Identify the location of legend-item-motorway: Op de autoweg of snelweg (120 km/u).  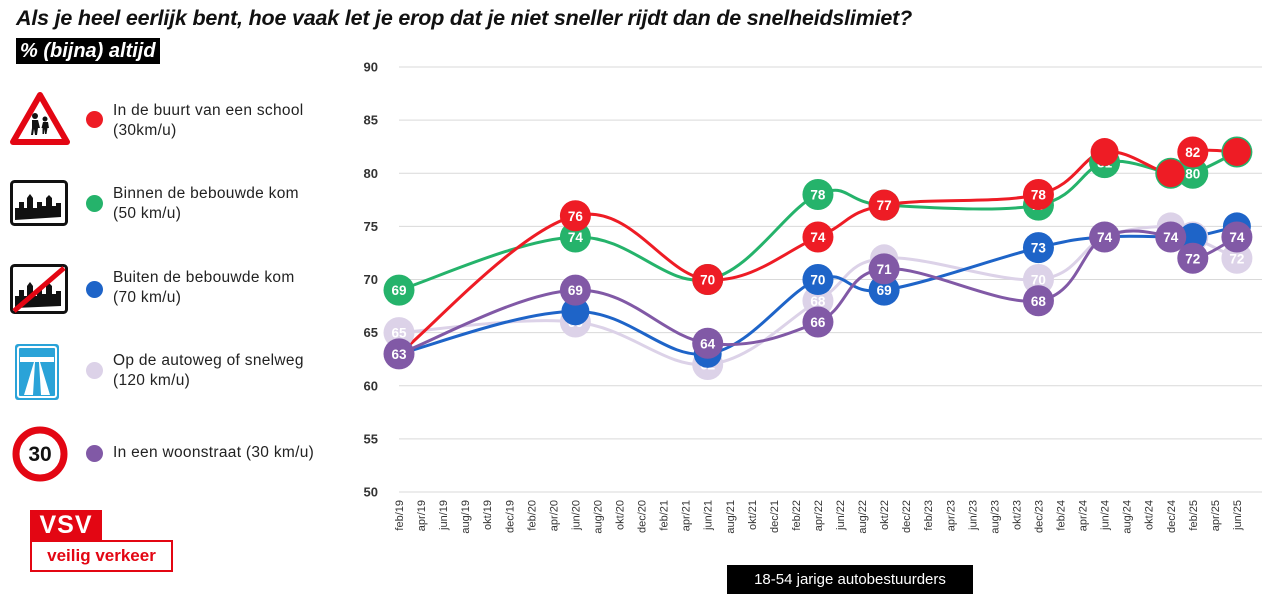
(170, 373).